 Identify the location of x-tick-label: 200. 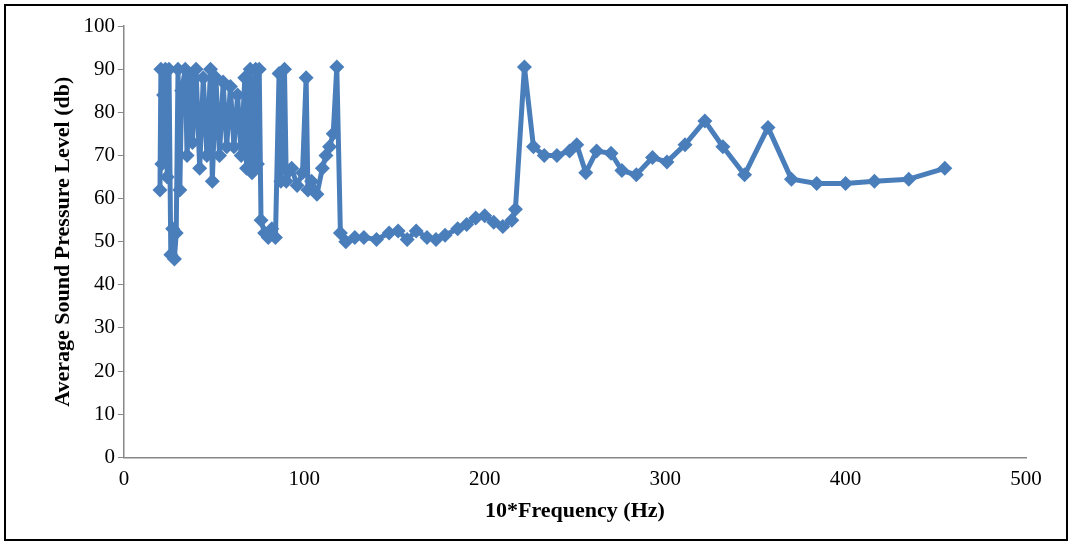
(484, 477).